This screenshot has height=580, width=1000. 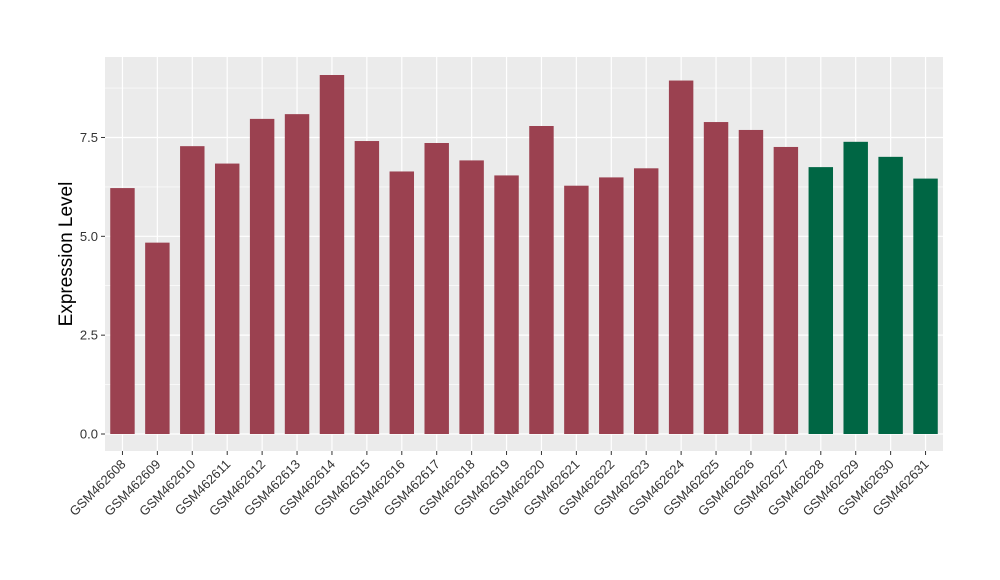 I want to click on bar-GSM462612, so click(x=262, y=276).